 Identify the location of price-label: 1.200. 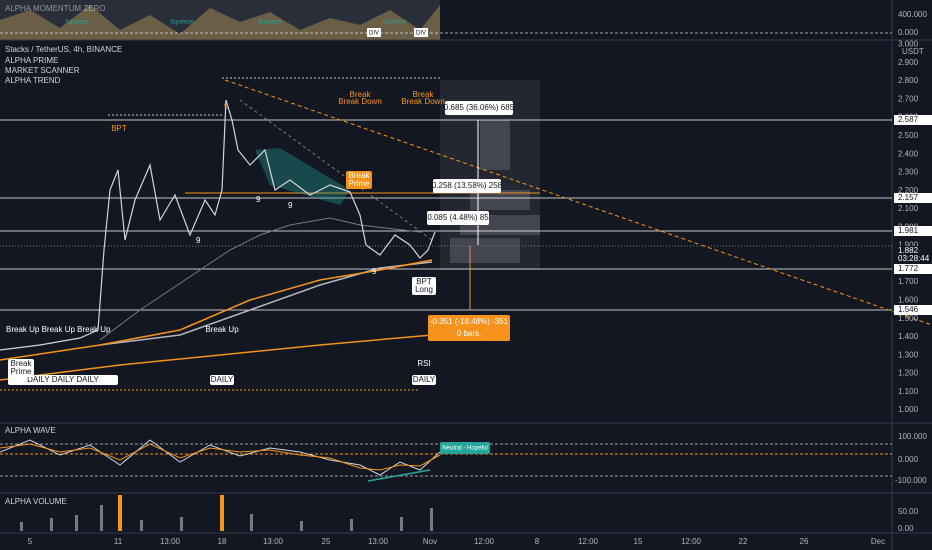
(908, 373).